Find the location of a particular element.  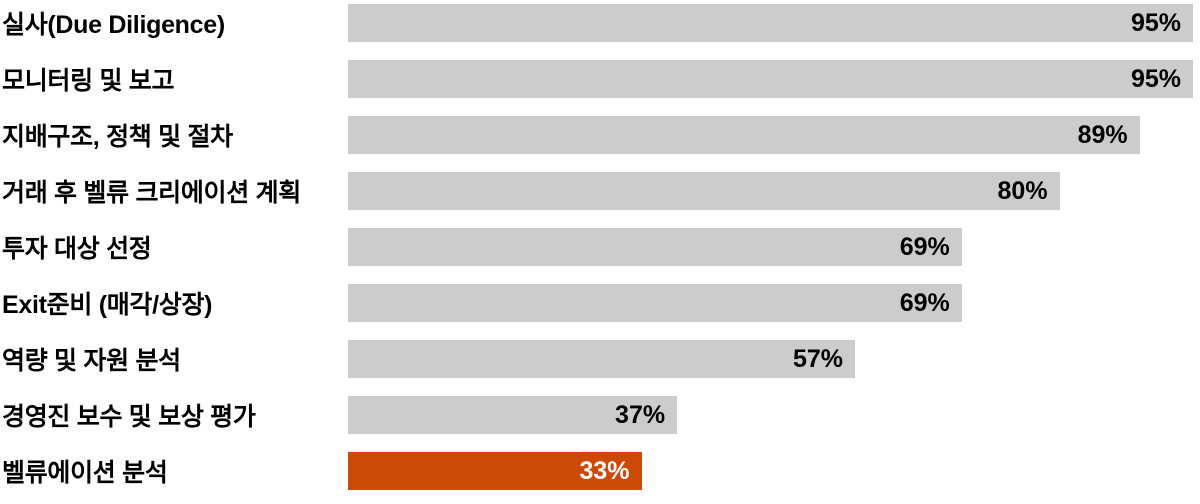

bar-track: 89% is located at coordinates (770, 135).